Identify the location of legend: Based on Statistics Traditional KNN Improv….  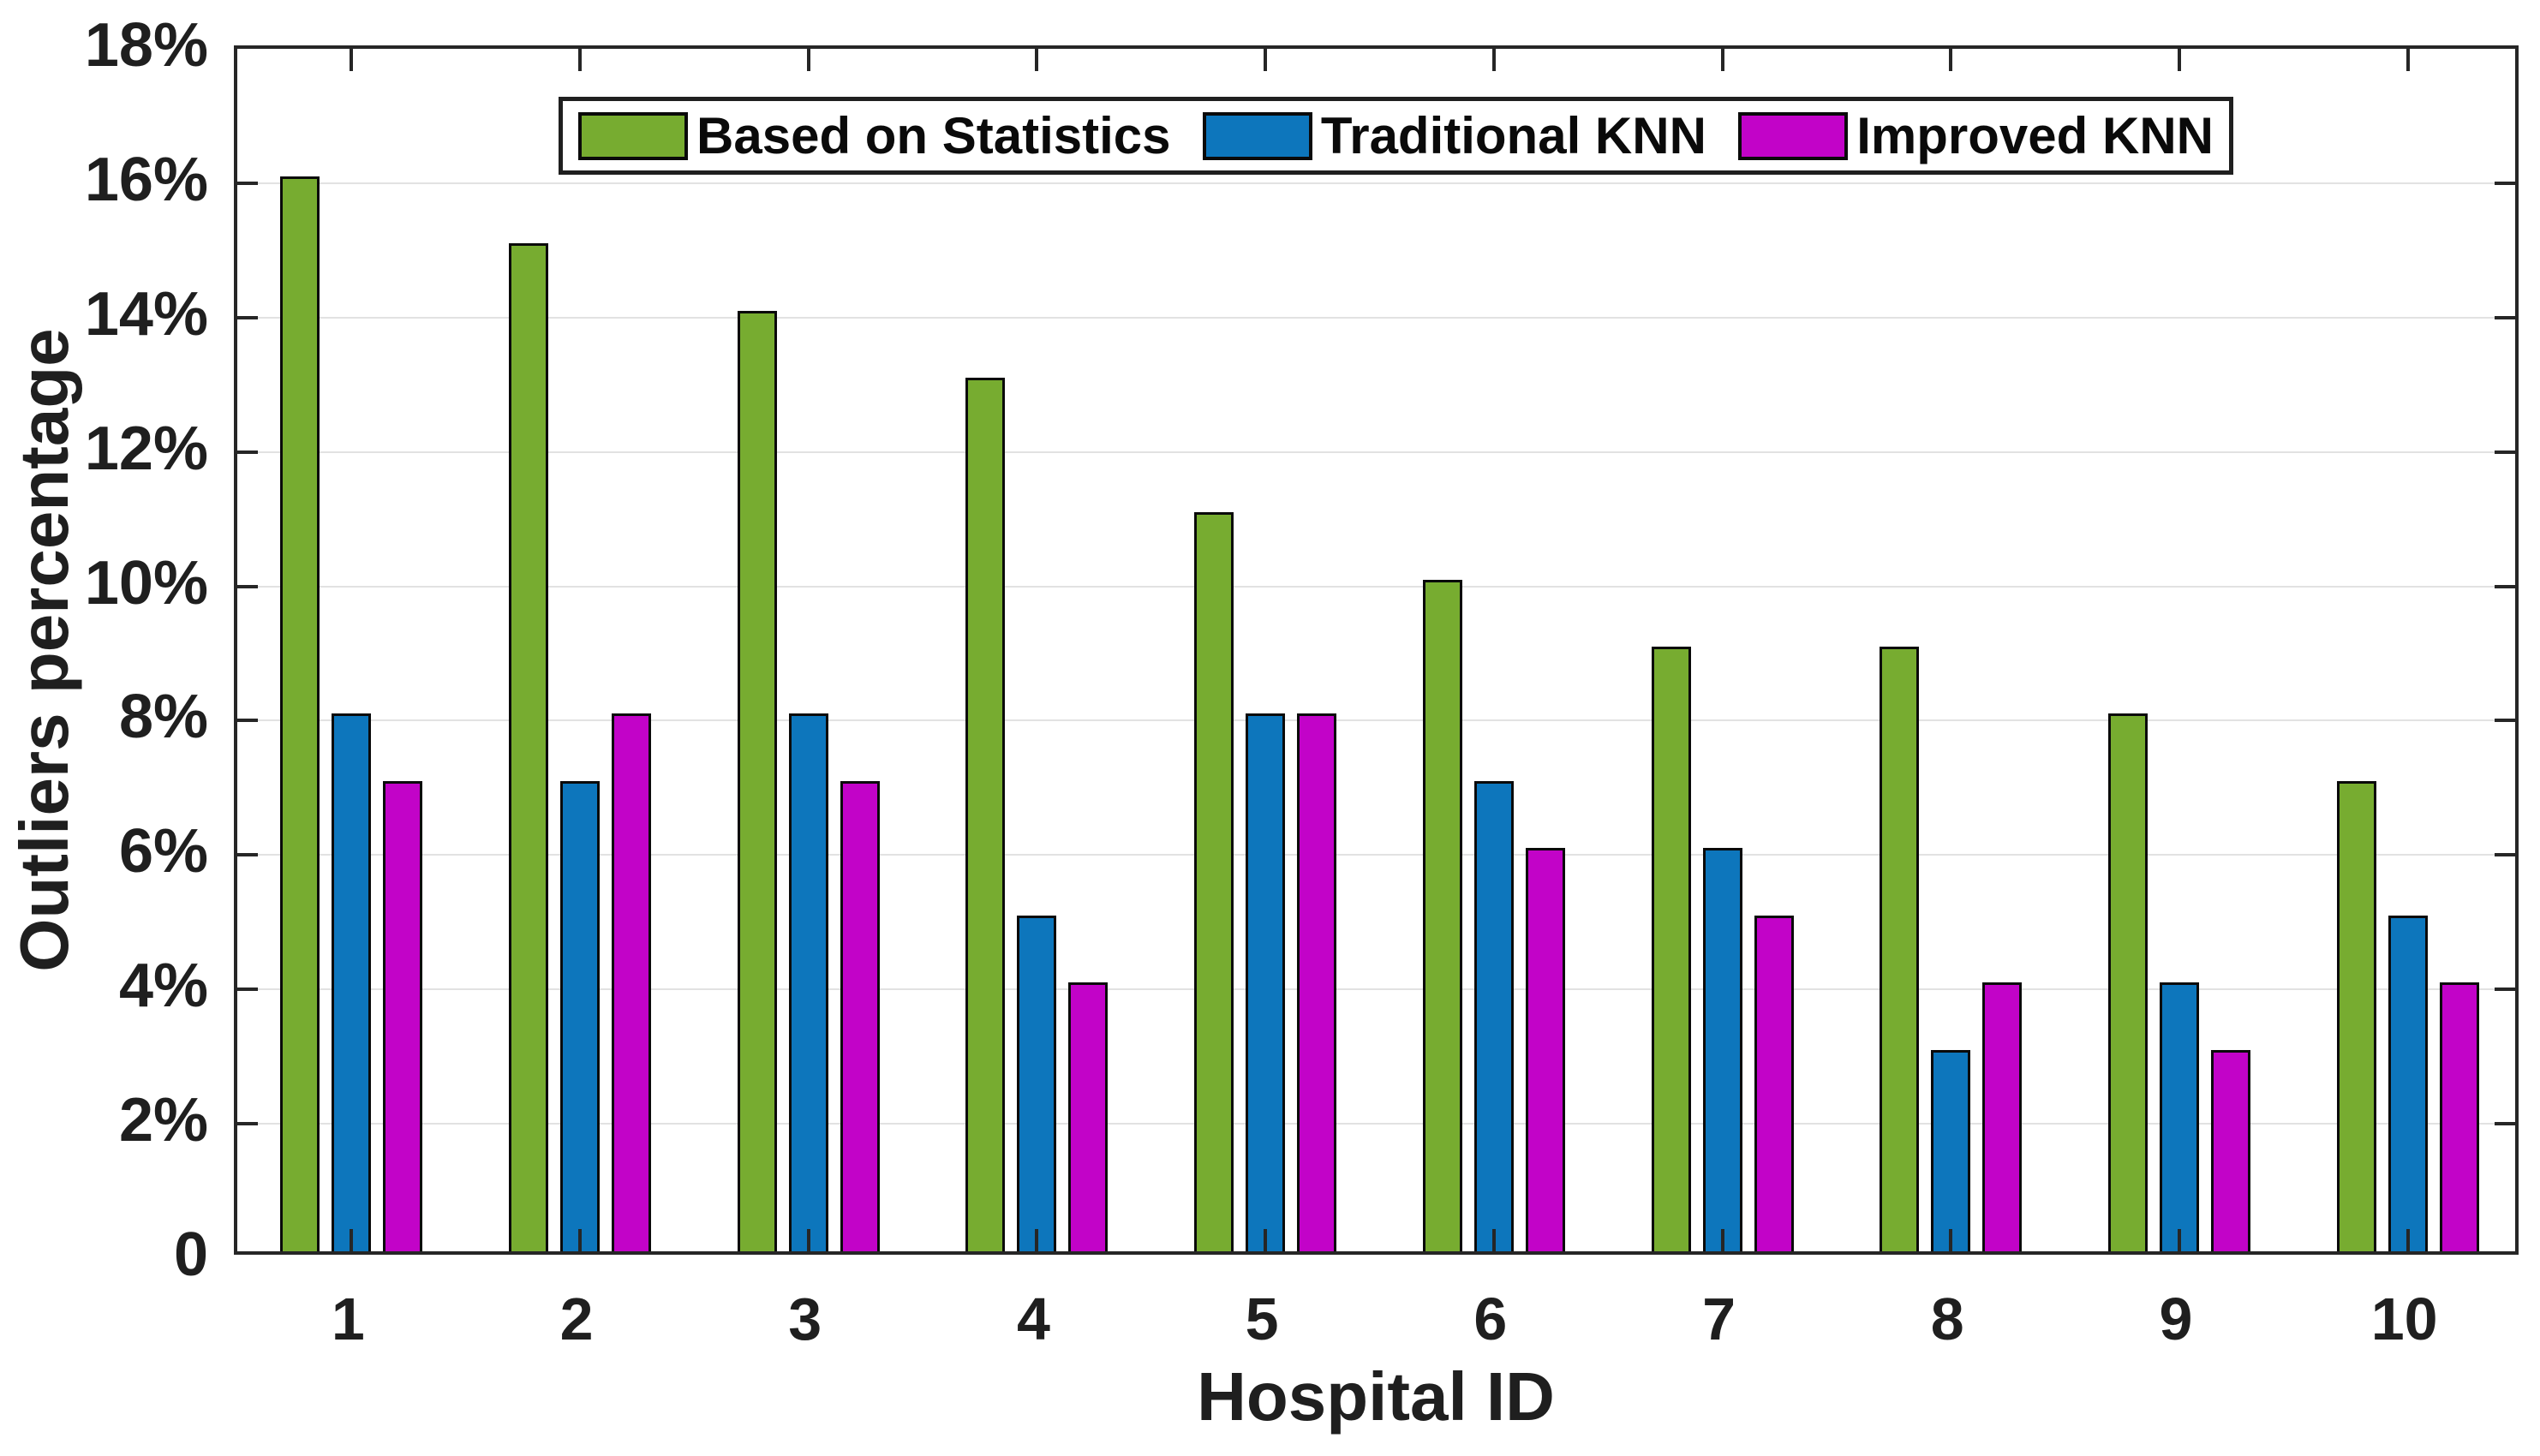
(1396, 136).